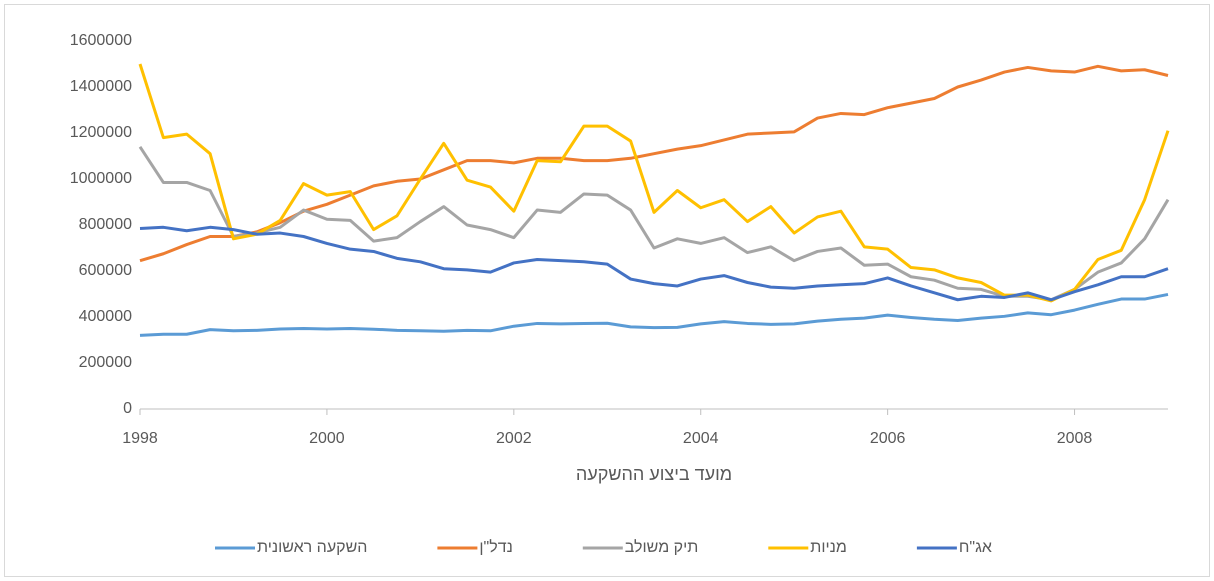  I want to click on x-tick-label: 2008, so click(1075, 438).